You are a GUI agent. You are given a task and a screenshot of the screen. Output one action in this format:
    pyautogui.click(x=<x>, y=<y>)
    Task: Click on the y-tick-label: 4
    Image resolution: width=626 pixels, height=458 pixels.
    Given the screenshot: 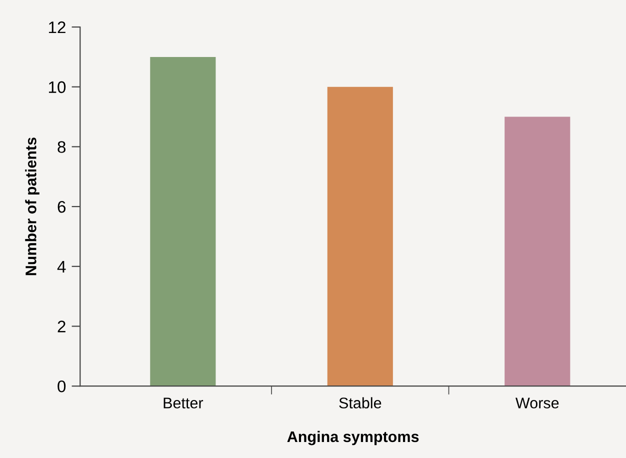 What is the action you would take?
    pyautogui.click(x=61, y=266)
    